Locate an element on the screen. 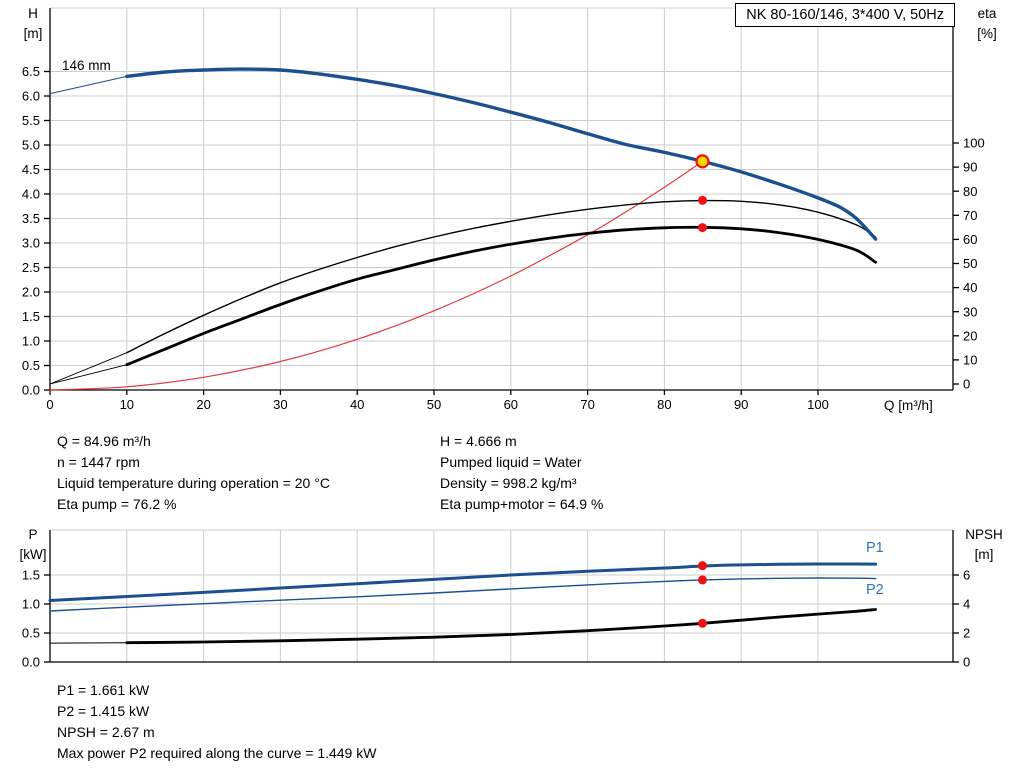 This screenshot has width=1024, height=781. p1-curve-label: P1 is located at coordinates (875, 548).